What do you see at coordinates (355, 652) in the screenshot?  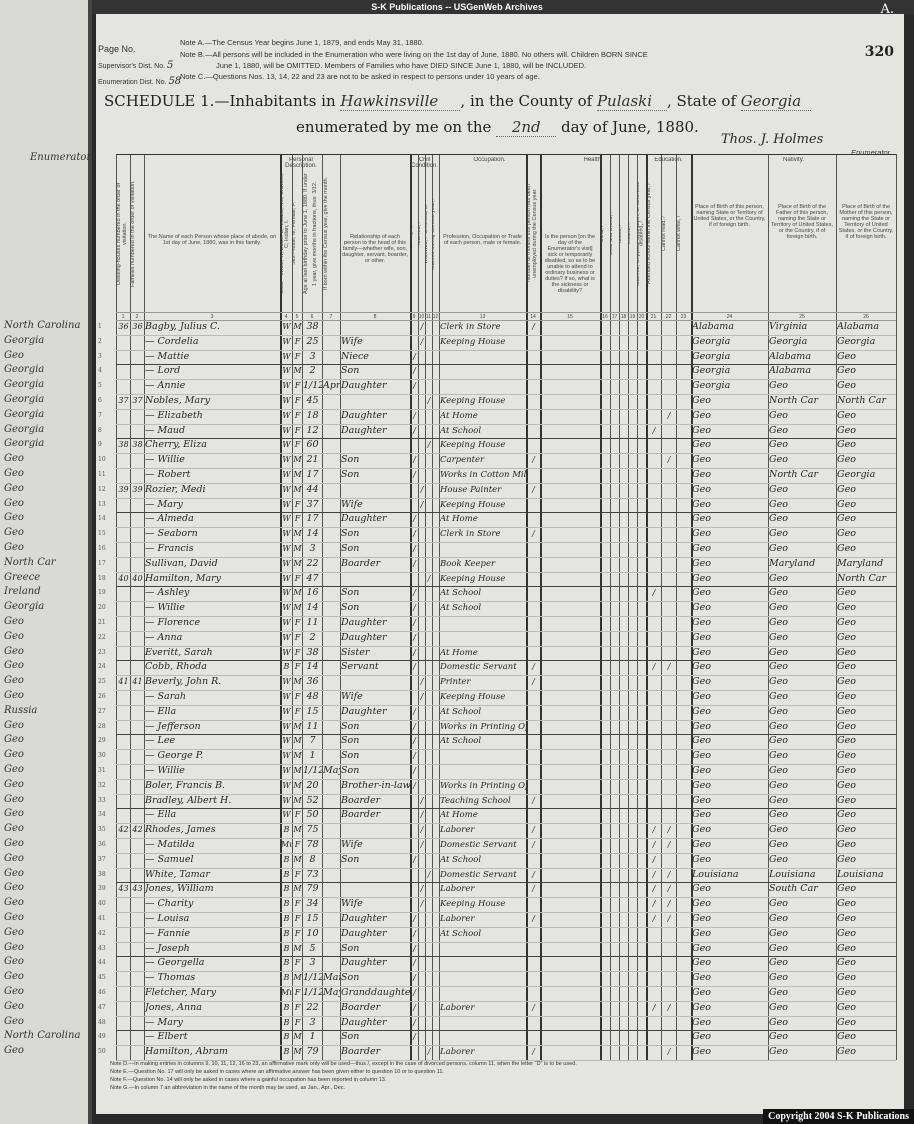 I see `cell-col-8: Sister` at bounding box center [355, 652].